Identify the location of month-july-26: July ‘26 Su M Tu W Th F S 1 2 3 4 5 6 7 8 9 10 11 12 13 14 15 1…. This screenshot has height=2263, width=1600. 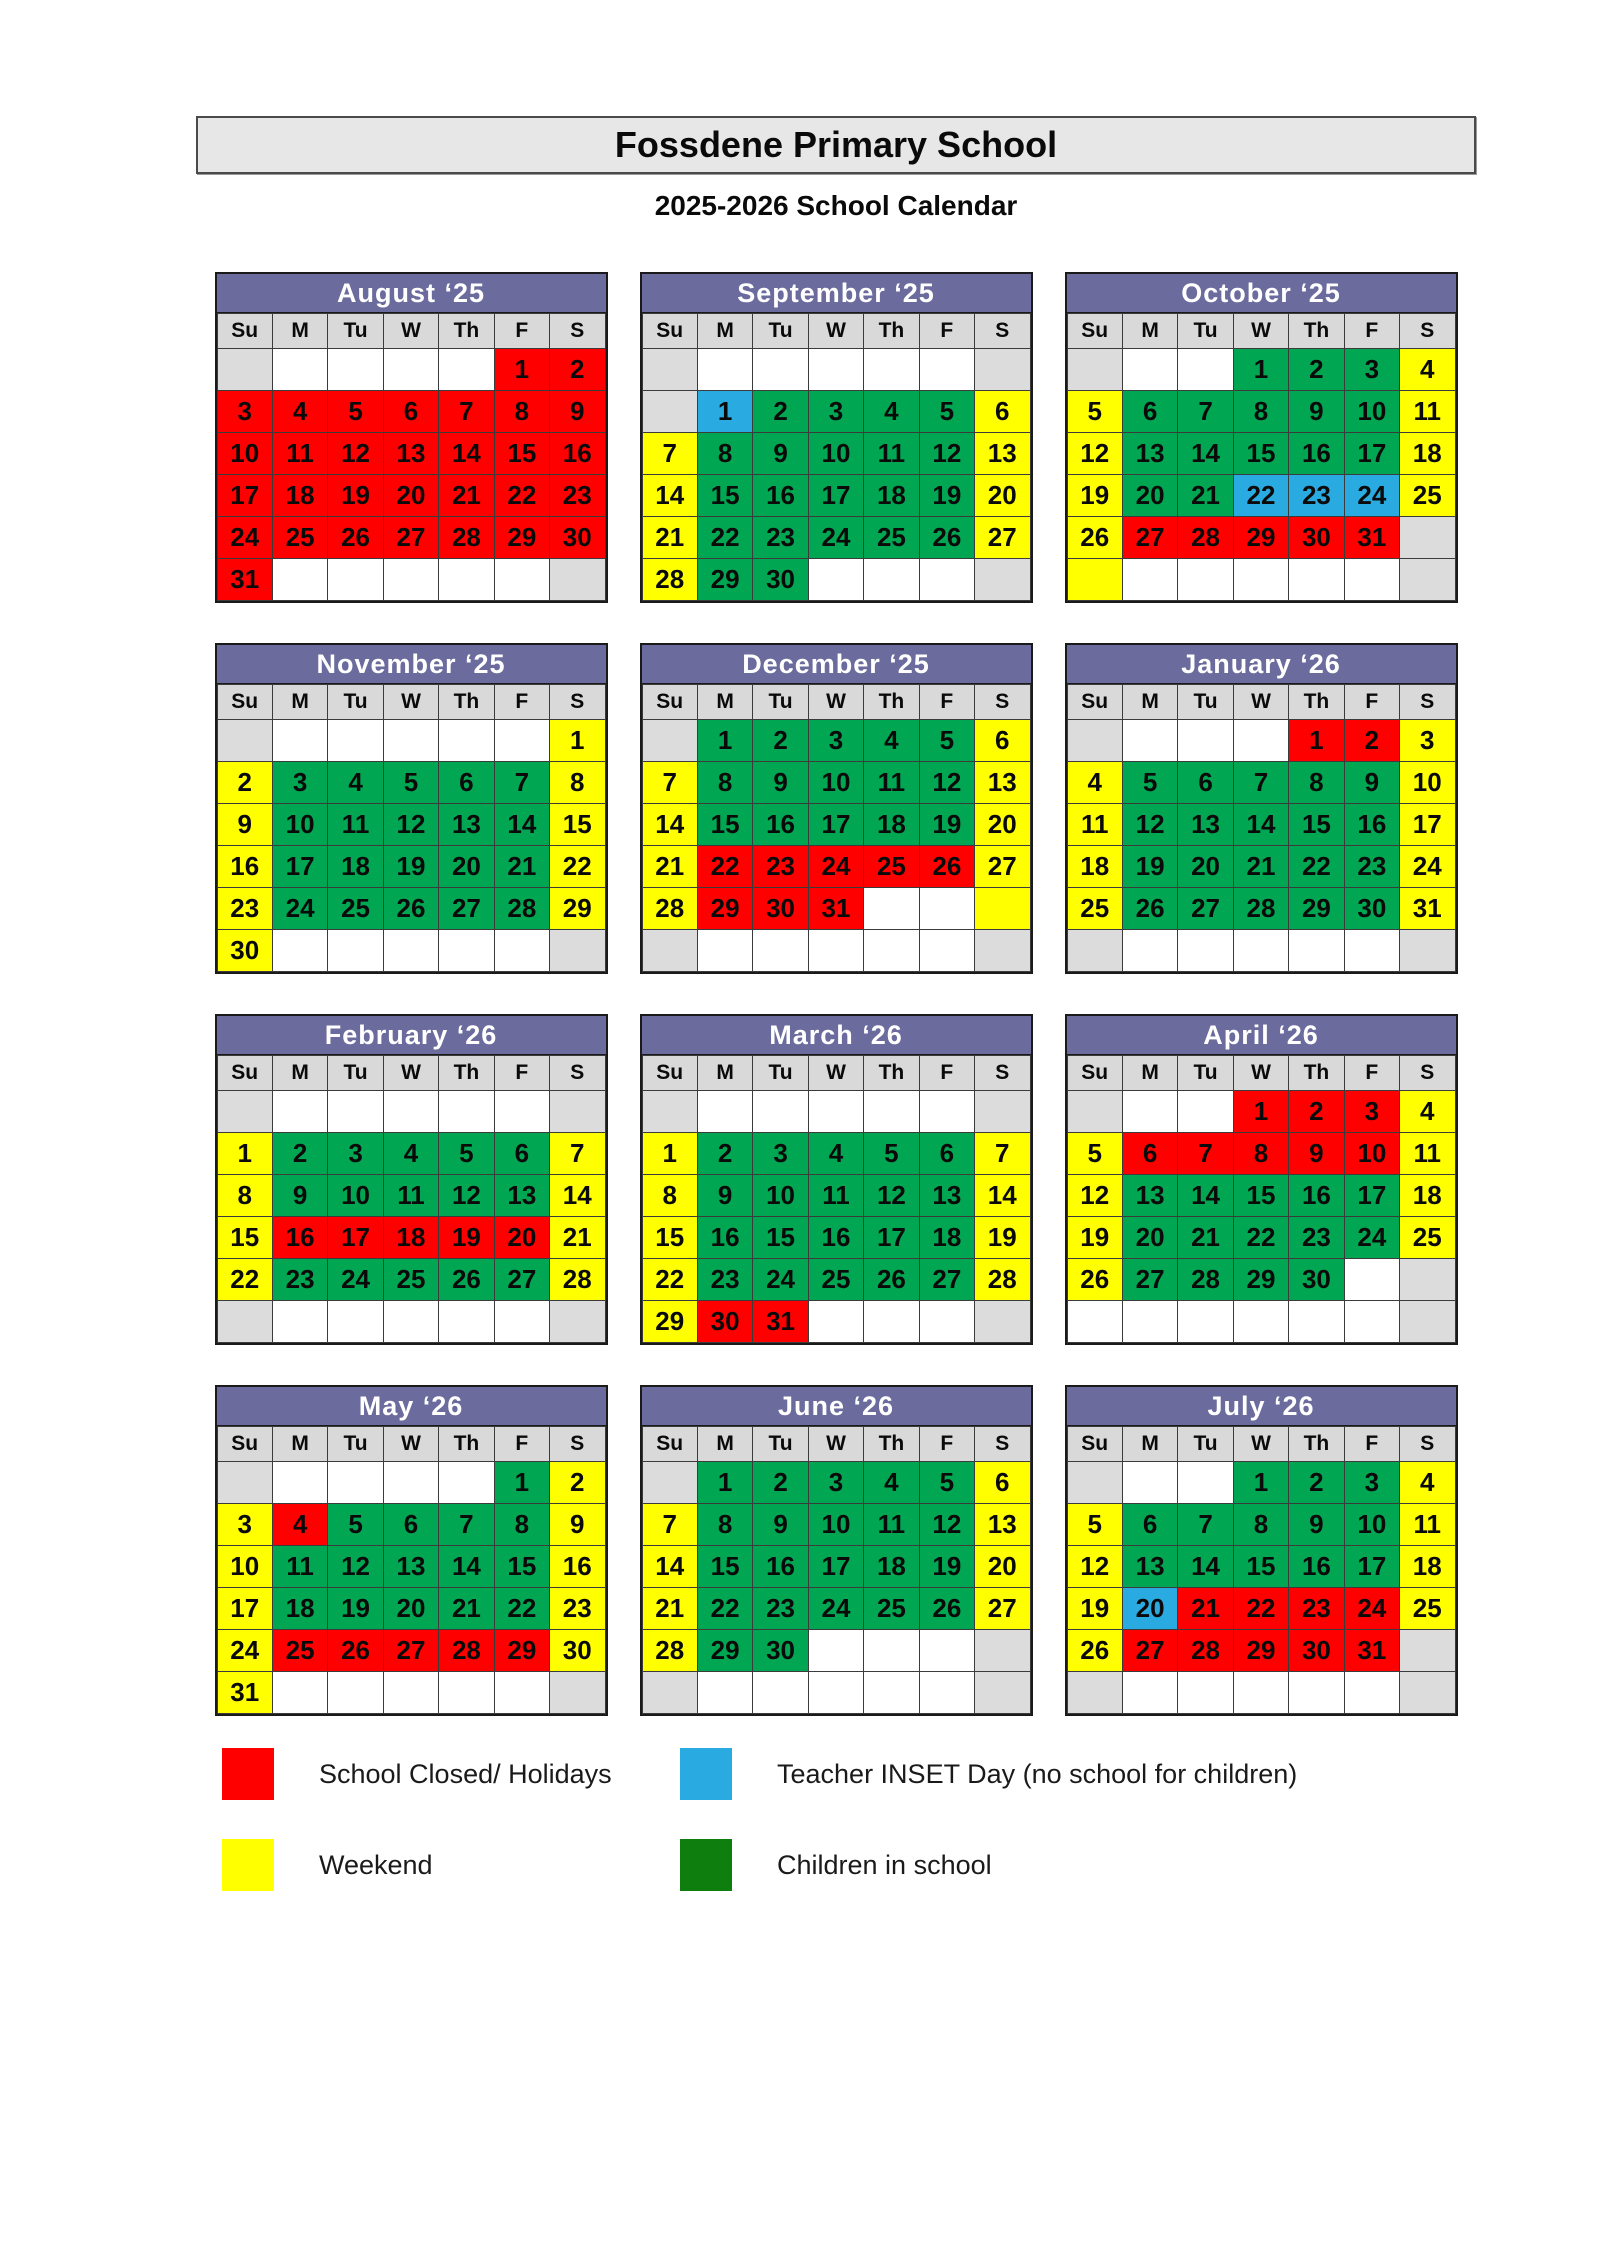
(1261, 1550).